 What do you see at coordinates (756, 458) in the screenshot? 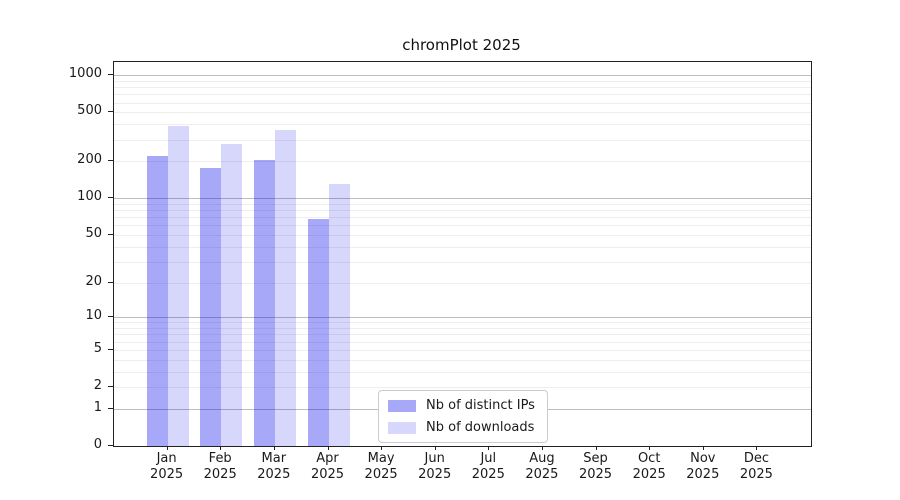
I see `x-tick-month: Dec` at bounding box center [756, 458].